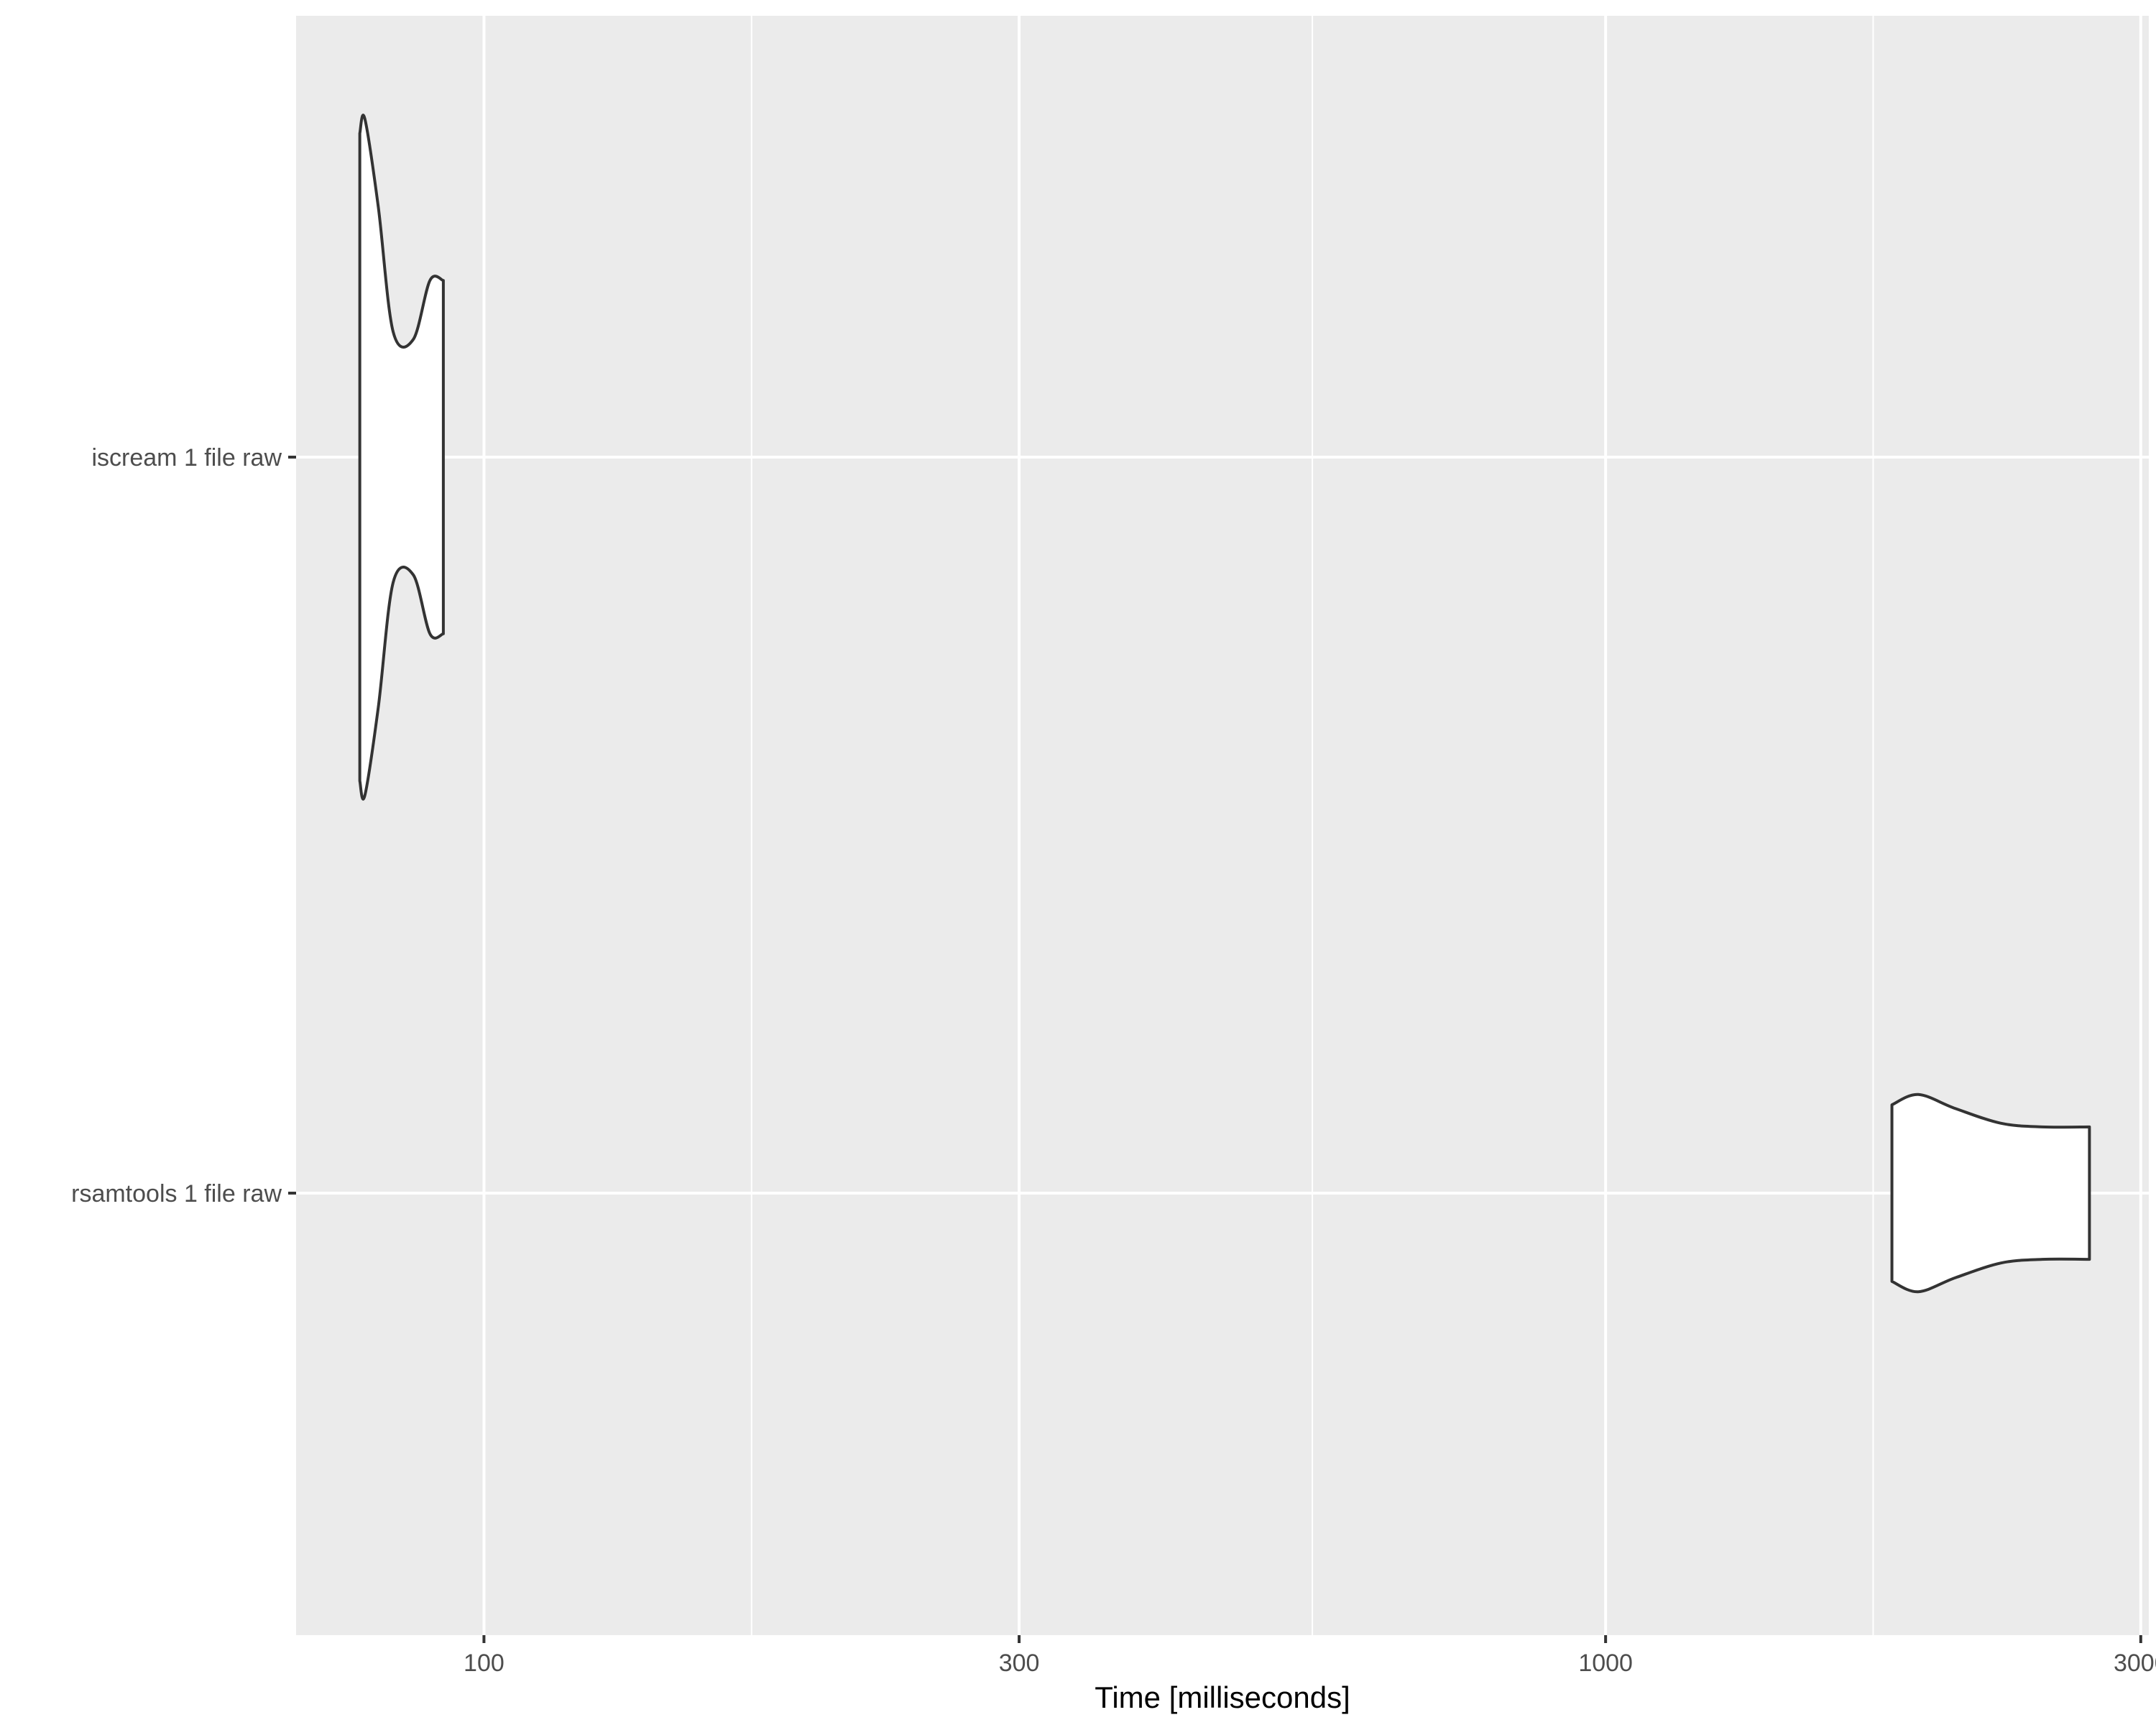 The image size is (2156, 1725). What do you see at coordinates (402, 457) in the screenshot?
I see `violin-iscream` at bounding box center [402, 457].